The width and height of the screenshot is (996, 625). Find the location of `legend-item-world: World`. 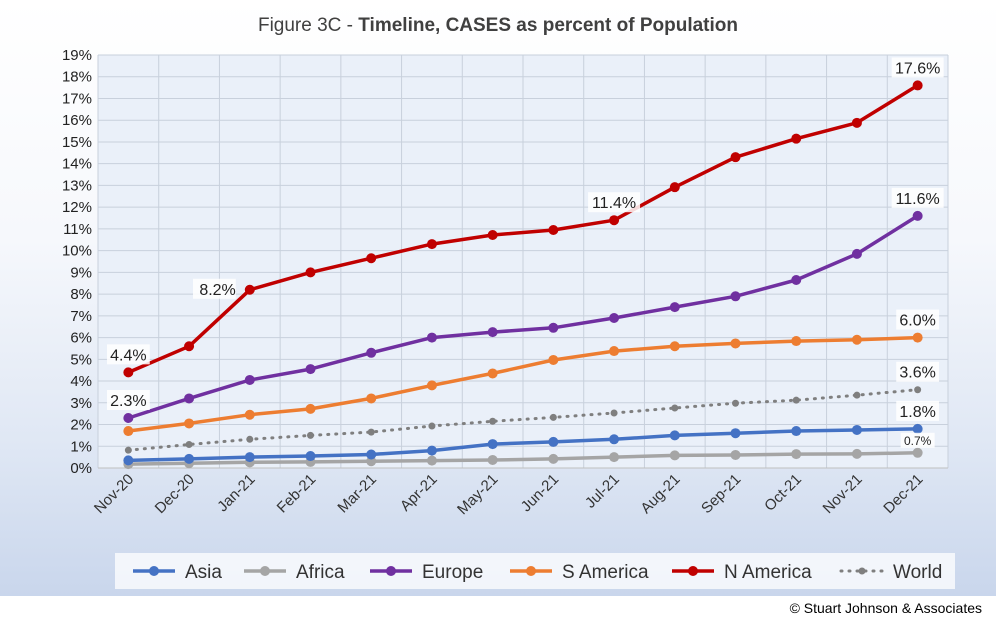

legend-item-world: World is located at coordinates (890, 572).